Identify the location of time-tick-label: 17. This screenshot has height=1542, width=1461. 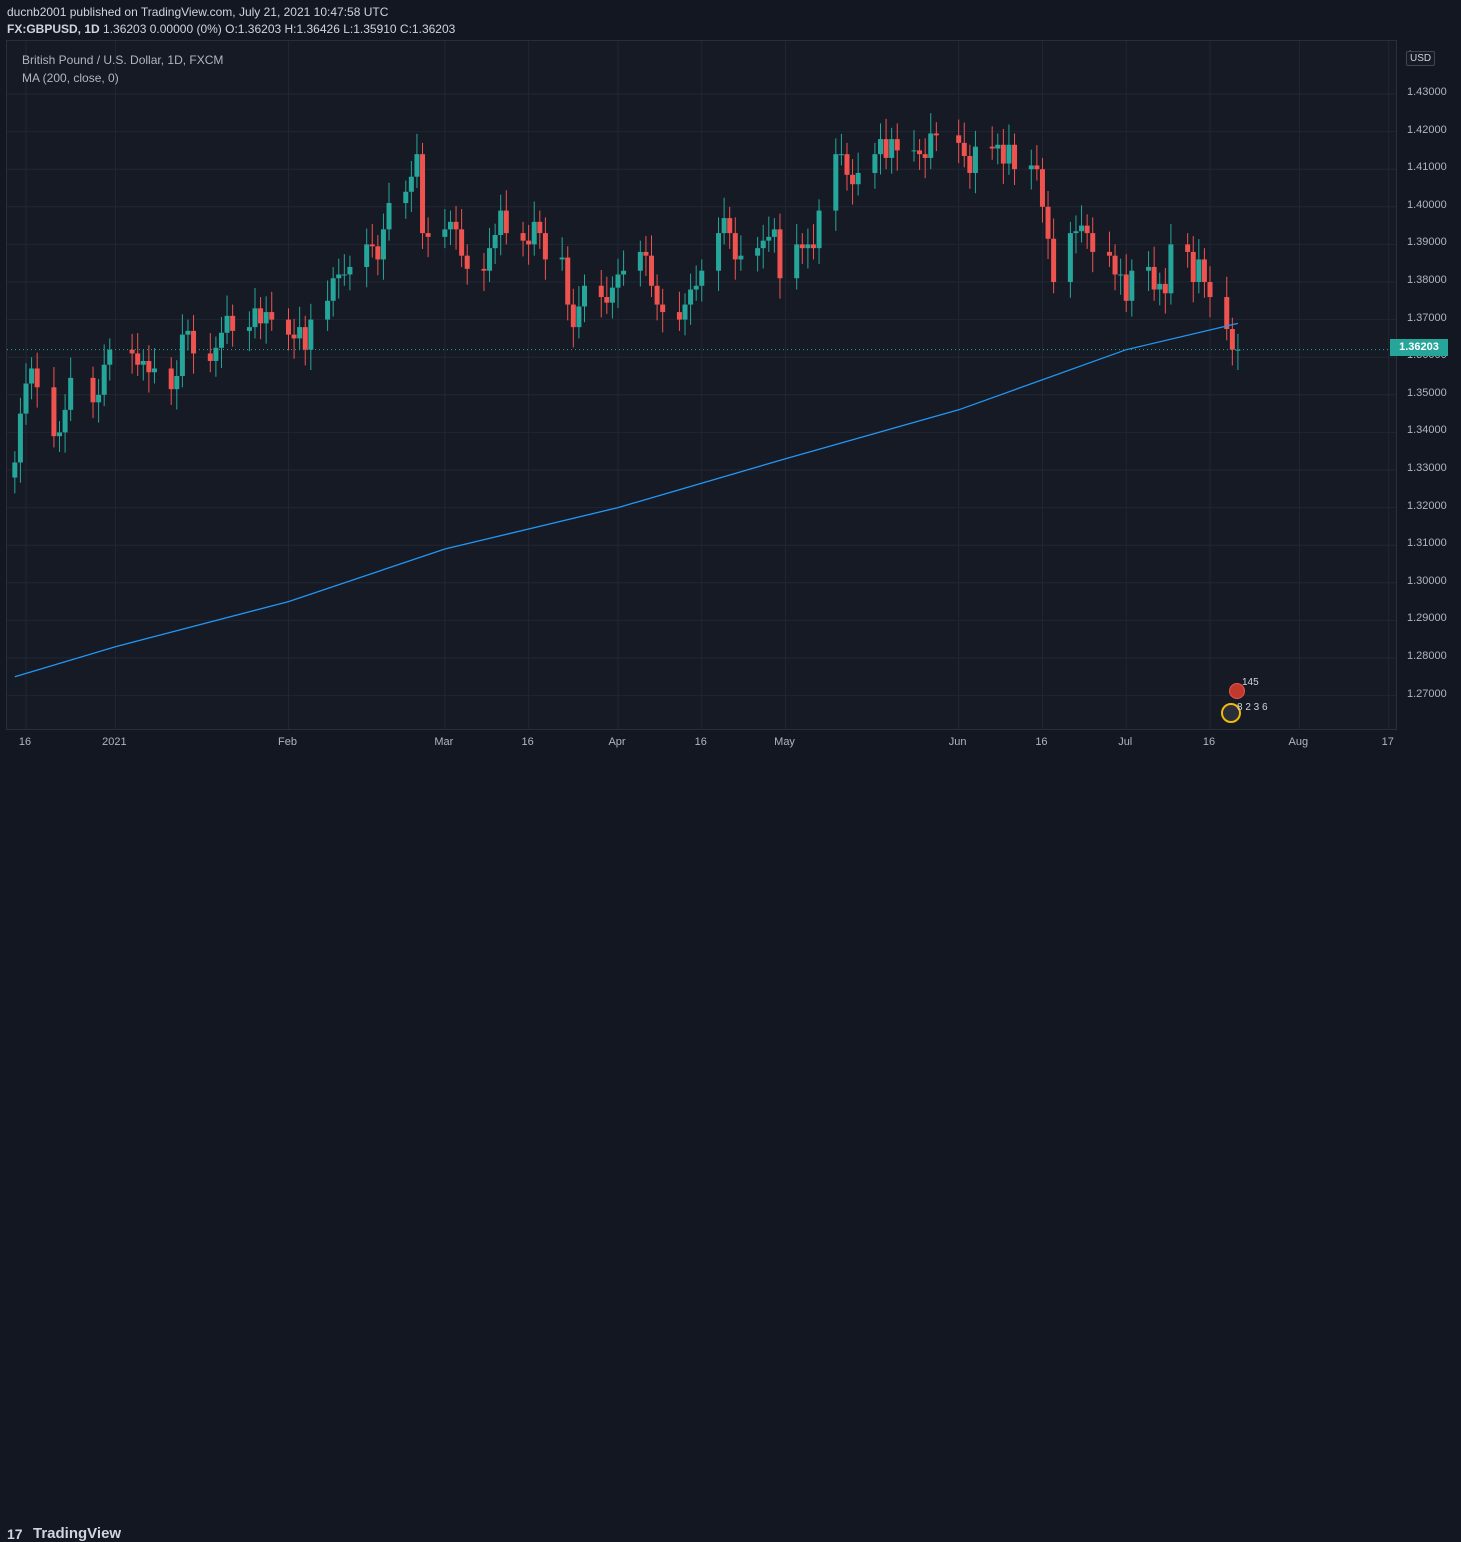
(1387, 742).